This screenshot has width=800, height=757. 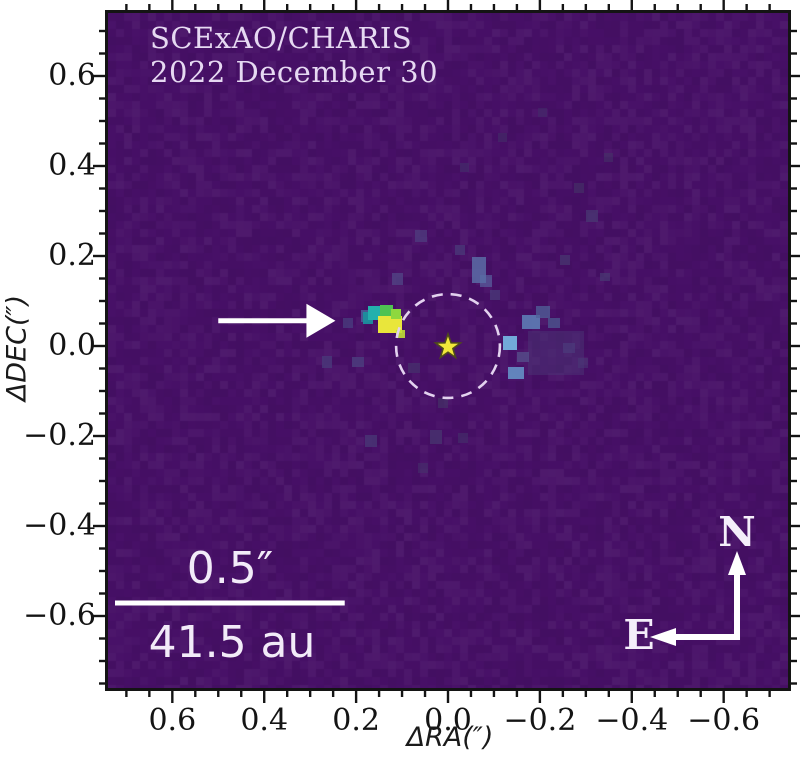 I want to click on y-tick-label: −0.6, so click(x=59, y=615).